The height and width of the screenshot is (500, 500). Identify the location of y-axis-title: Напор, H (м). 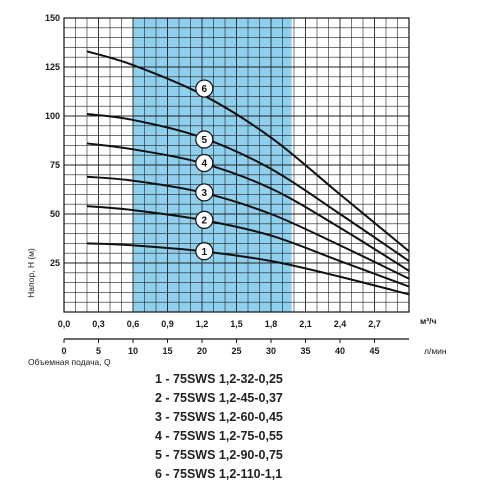
(31, 273).